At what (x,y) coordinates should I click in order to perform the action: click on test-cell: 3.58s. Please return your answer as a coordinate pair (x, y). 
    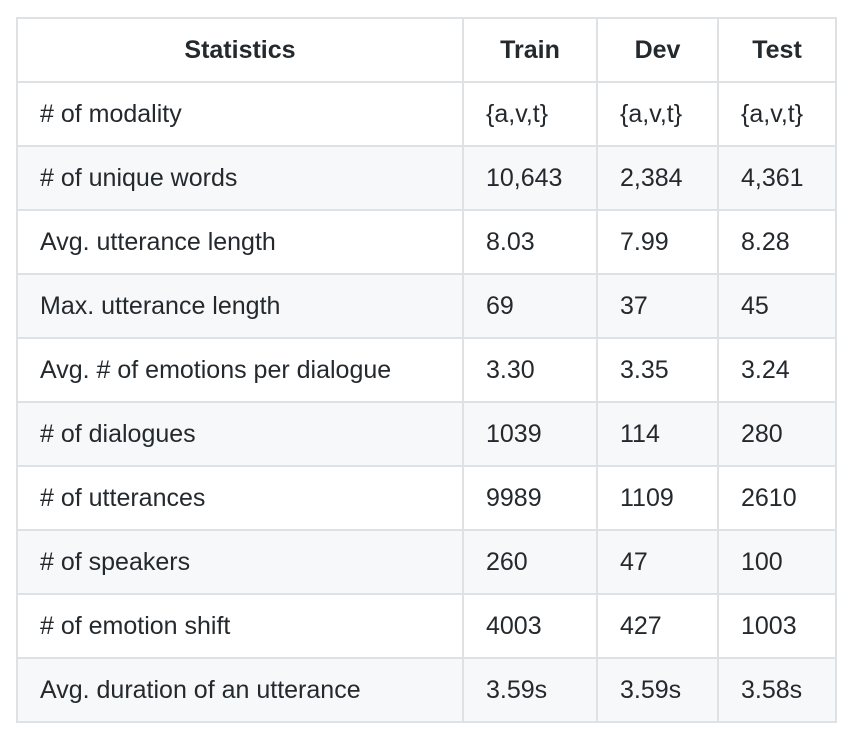
    Looking at the image, I should click on (777, 690).